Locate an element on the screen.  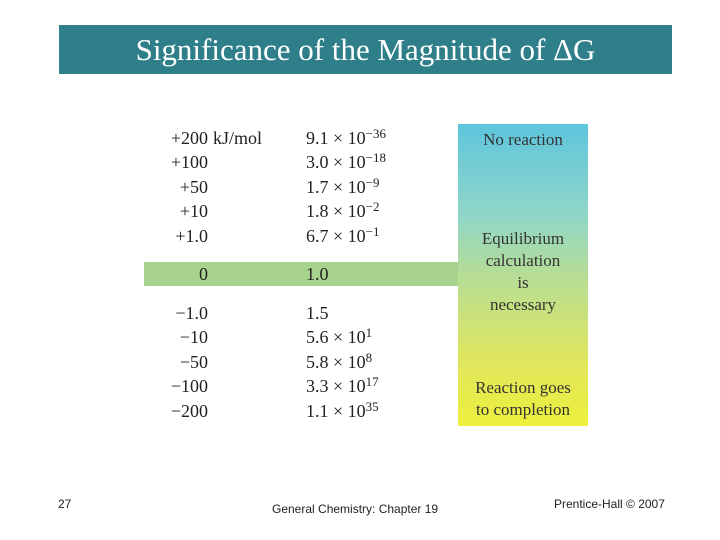
k-mantissa: 5.6 × 10 is located at coordinates (336, 337).